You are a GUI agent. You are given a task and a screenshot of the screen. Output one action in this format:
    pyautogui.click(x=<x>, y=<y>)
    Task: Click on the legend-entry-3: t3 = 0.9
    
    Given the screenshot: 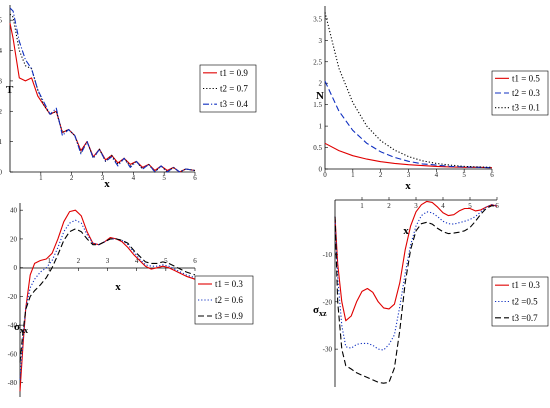 What is the action you would take?
    pyautogui.click(x=229, y=316)
    